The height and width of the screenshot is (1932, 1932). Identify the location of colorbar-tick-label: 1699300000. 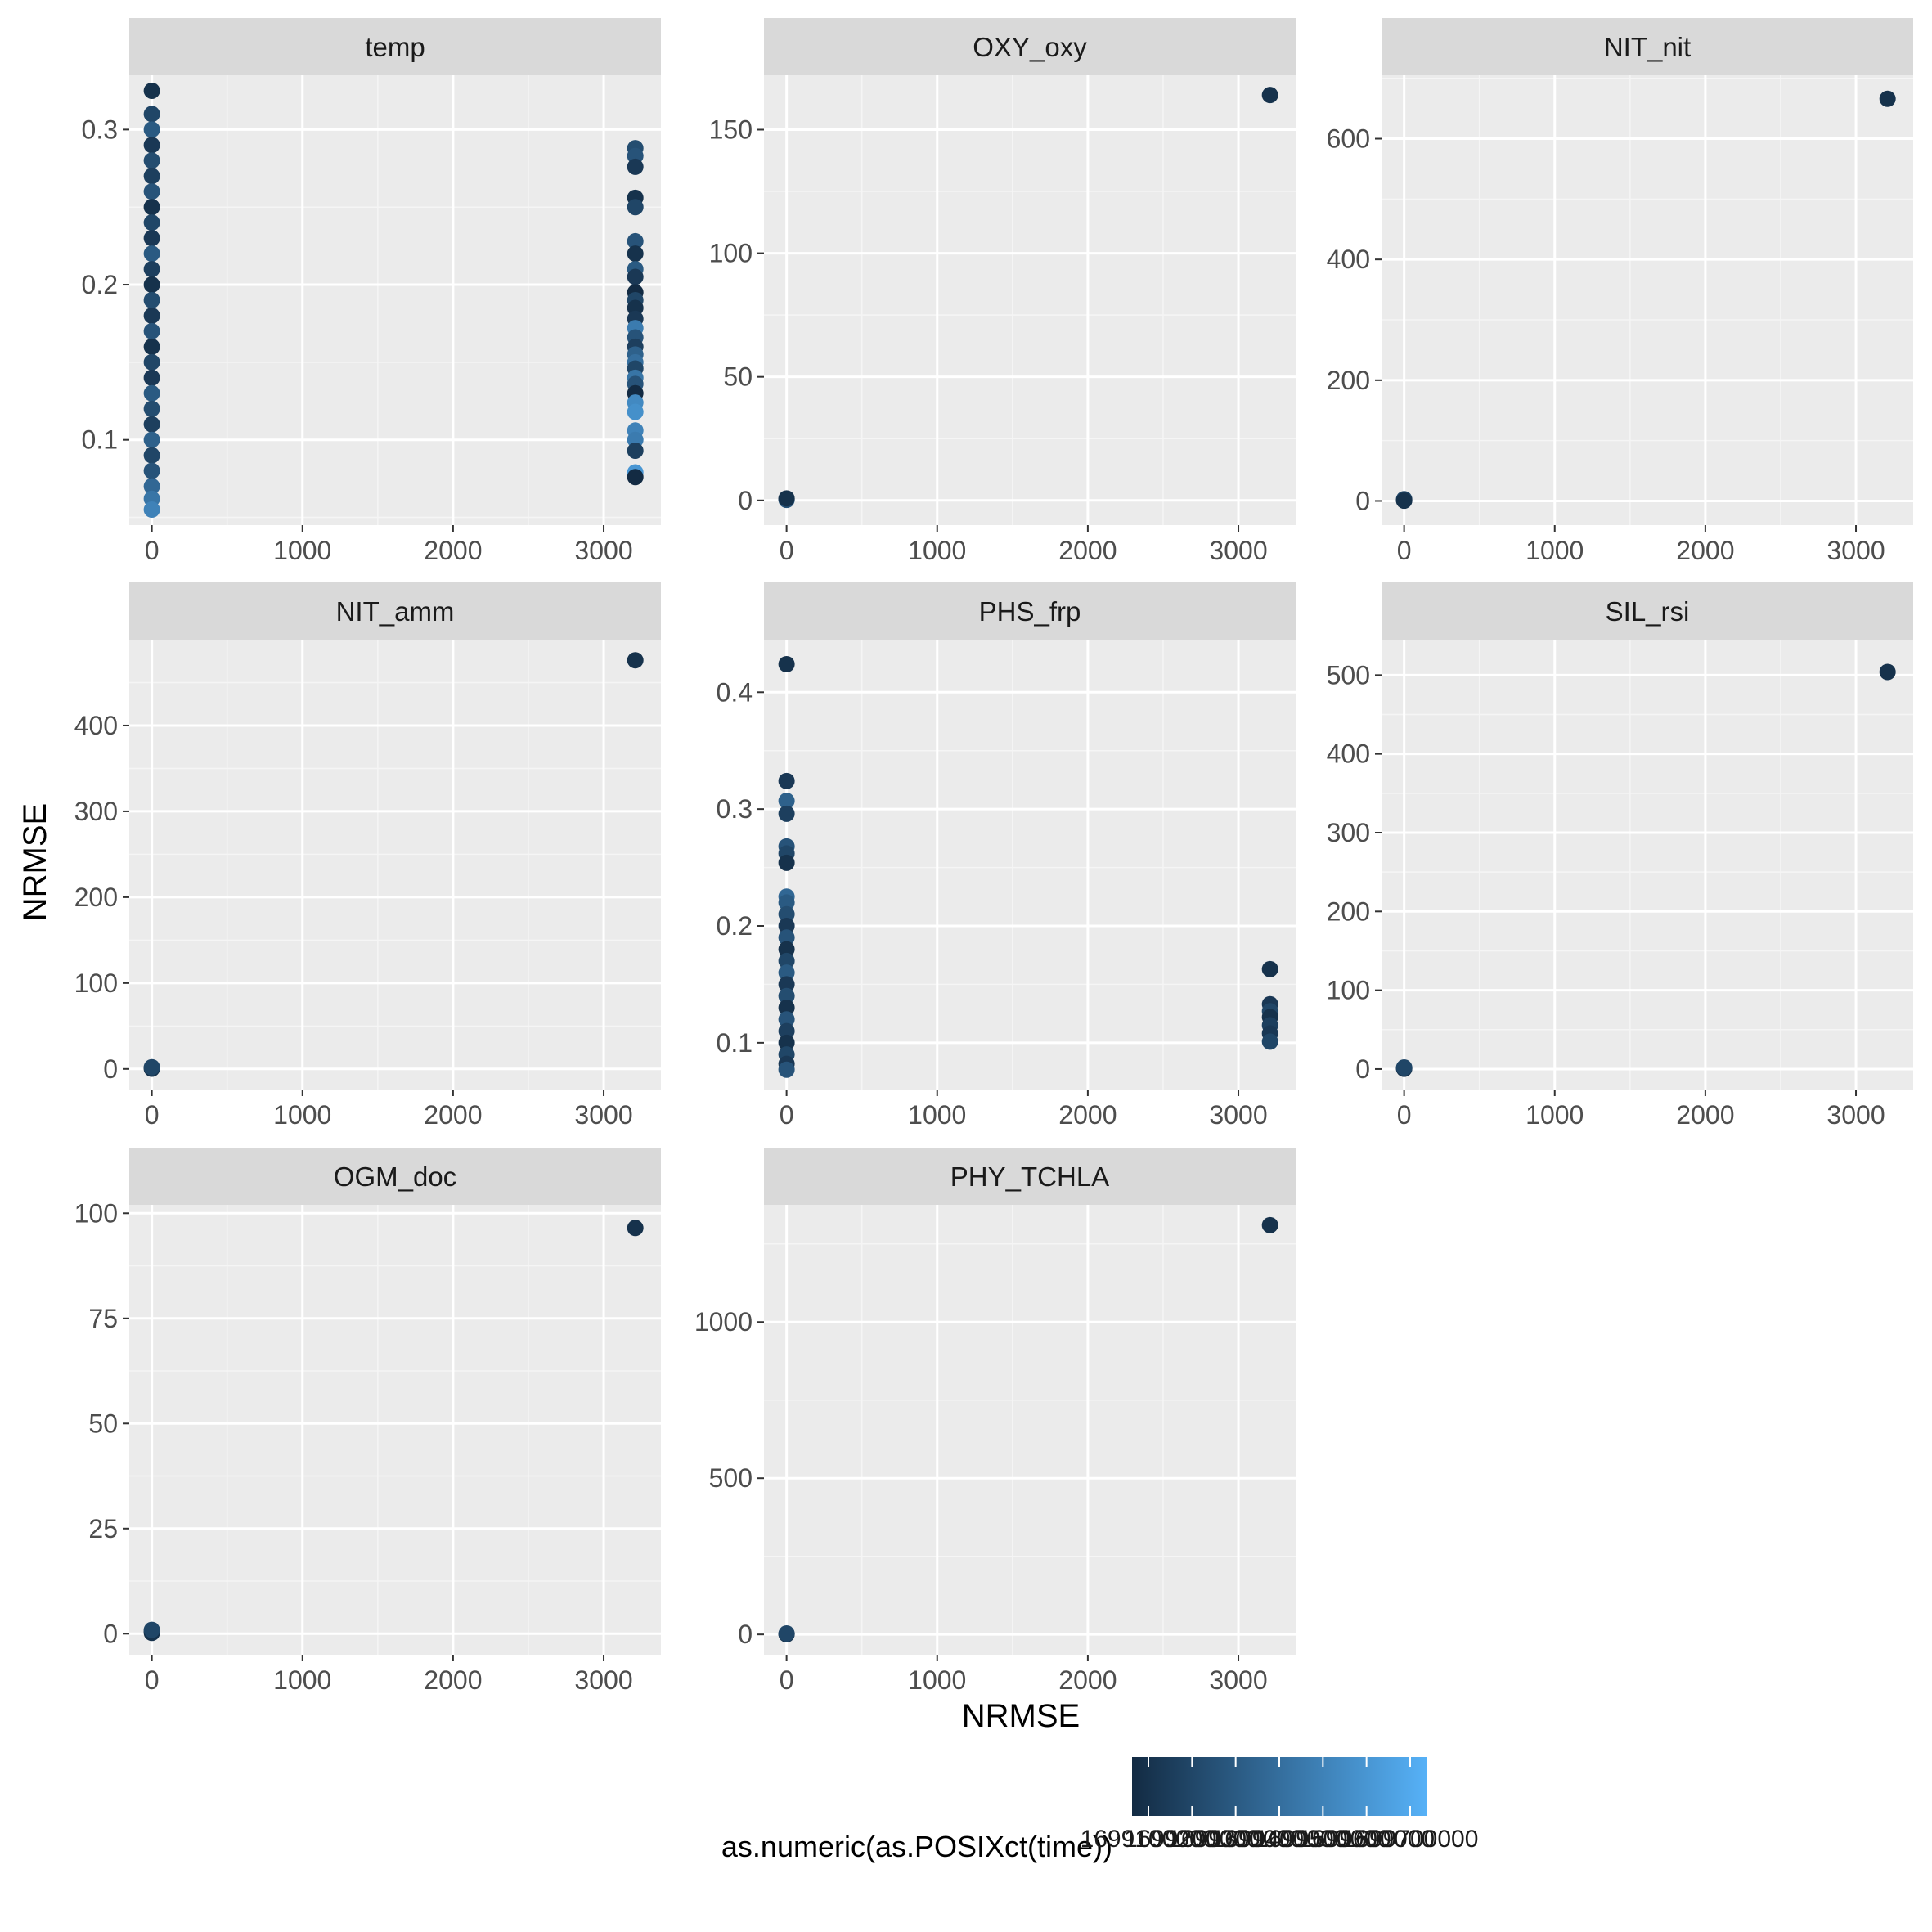
(1235, 1839).